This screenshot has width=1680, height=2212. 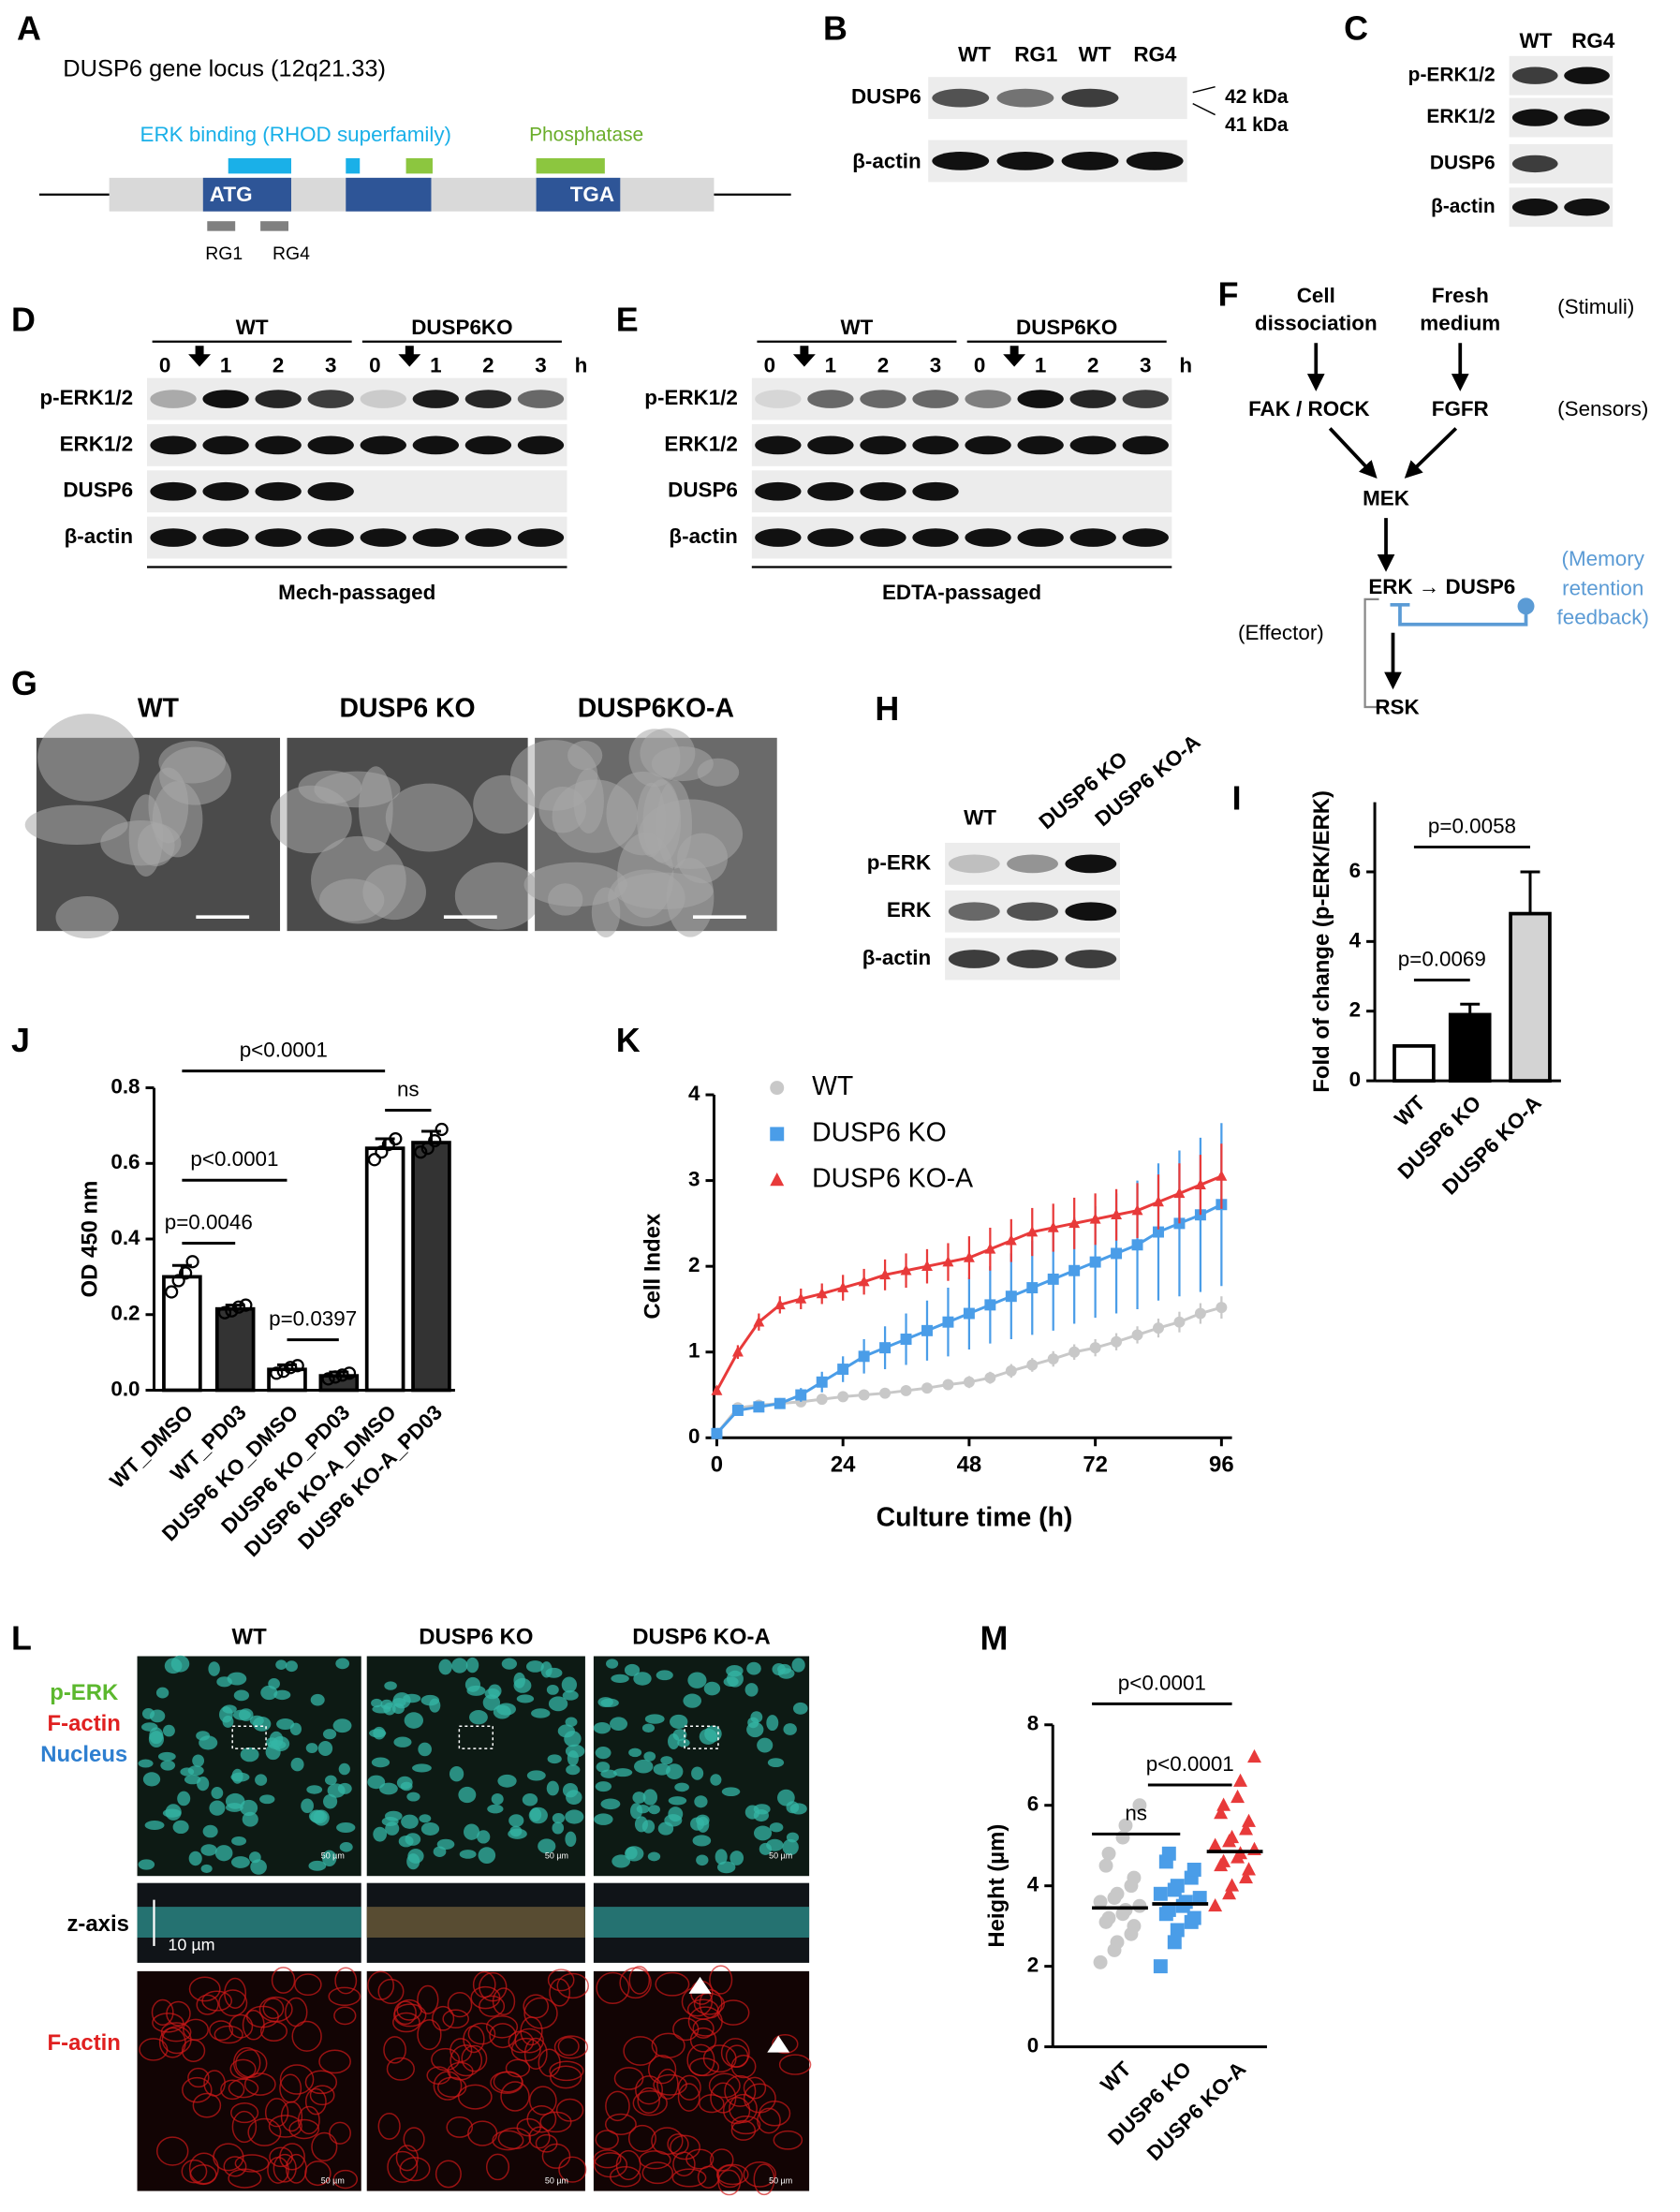 I want to click on panel-label: I, so click(x=1237, y=799).